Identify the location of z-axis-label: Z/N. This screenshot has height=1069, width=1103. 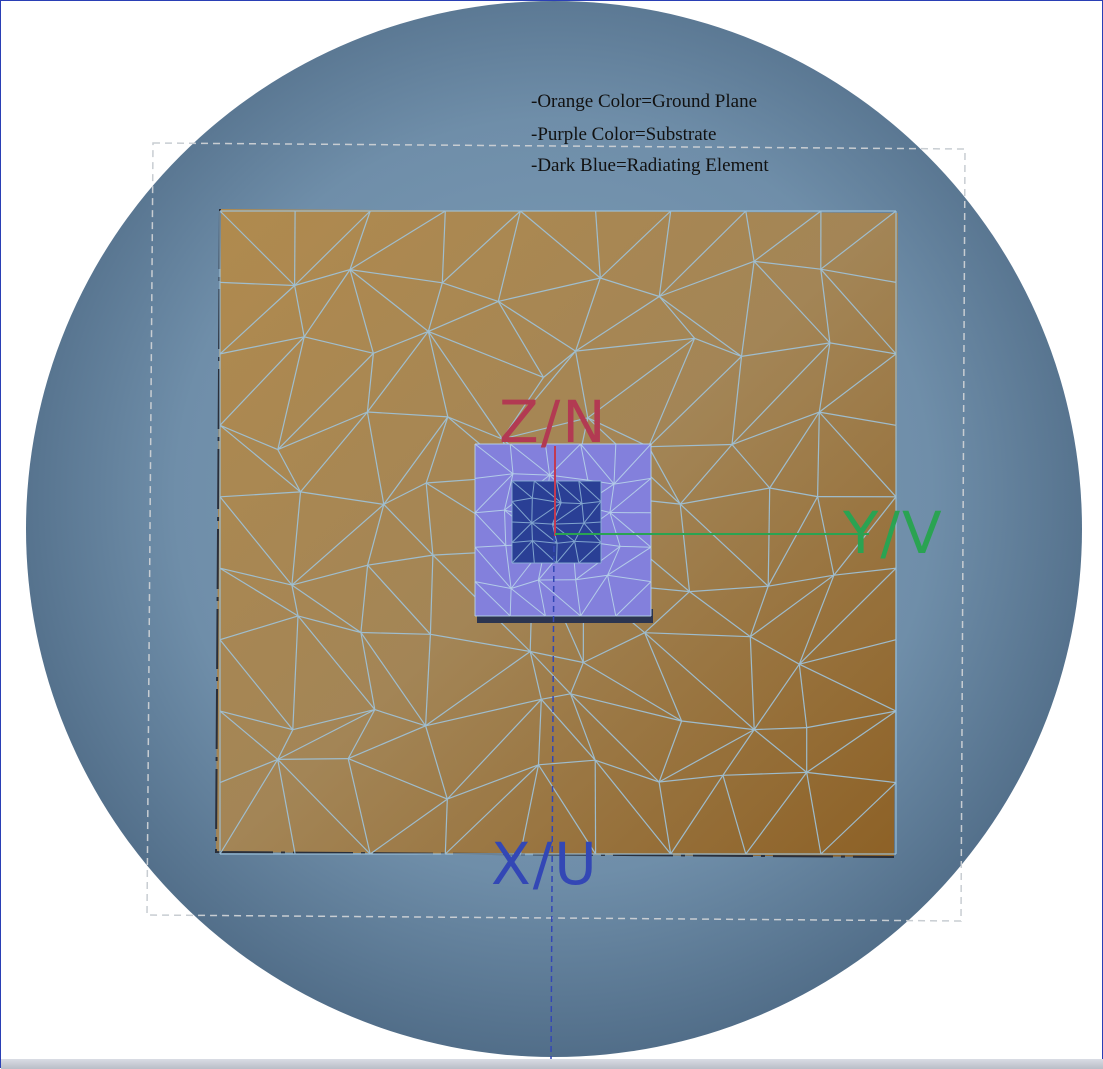
(553, 422).